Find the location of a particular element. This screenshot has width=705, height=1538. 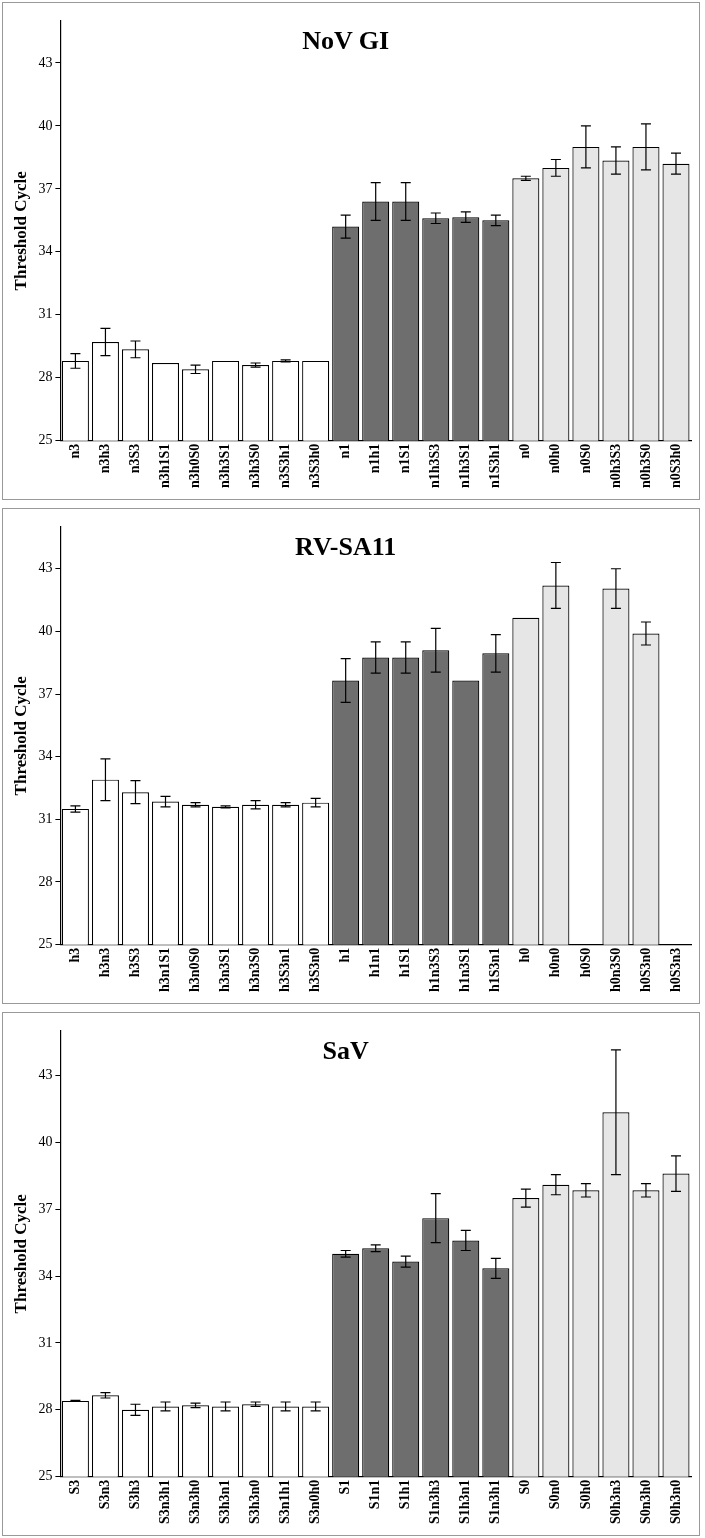

x-tick-label: S0h3n0 is located at coordinates (675, 1501).